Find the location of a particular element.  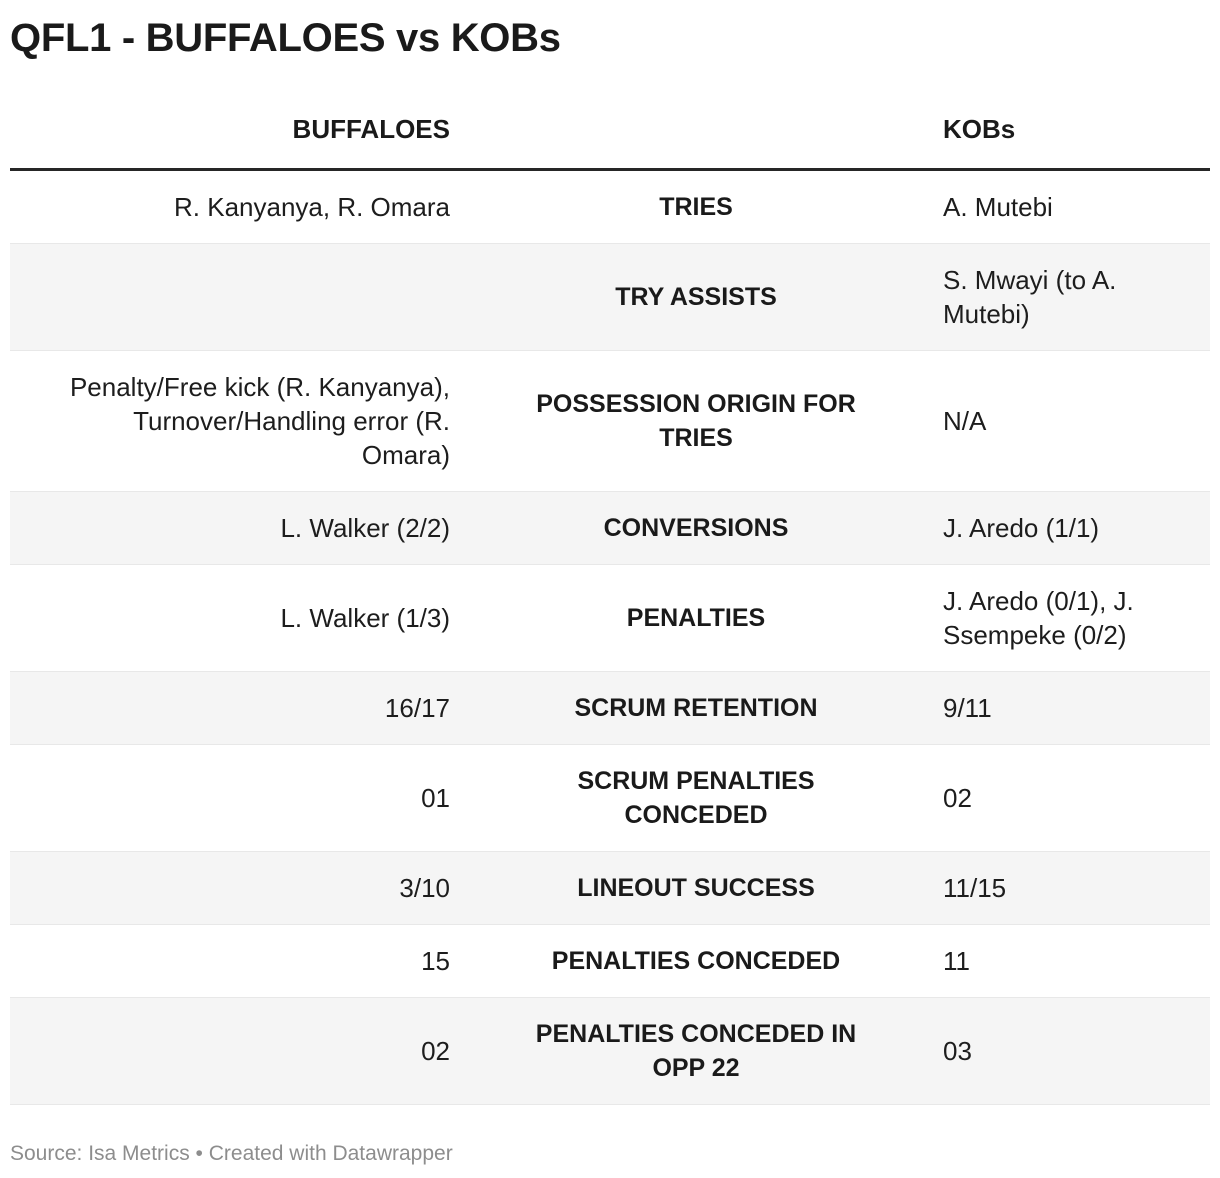

buffaloes-value is located at coordinates (240, 297).